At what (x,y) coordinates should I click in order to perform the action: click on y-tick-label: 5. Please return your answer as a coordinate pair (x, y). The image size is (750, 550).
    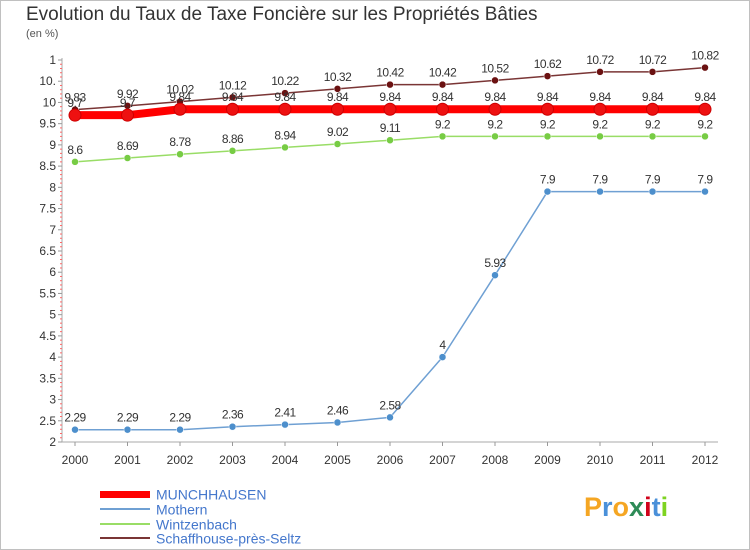
    Looking at the image, I should click on (52, 315).